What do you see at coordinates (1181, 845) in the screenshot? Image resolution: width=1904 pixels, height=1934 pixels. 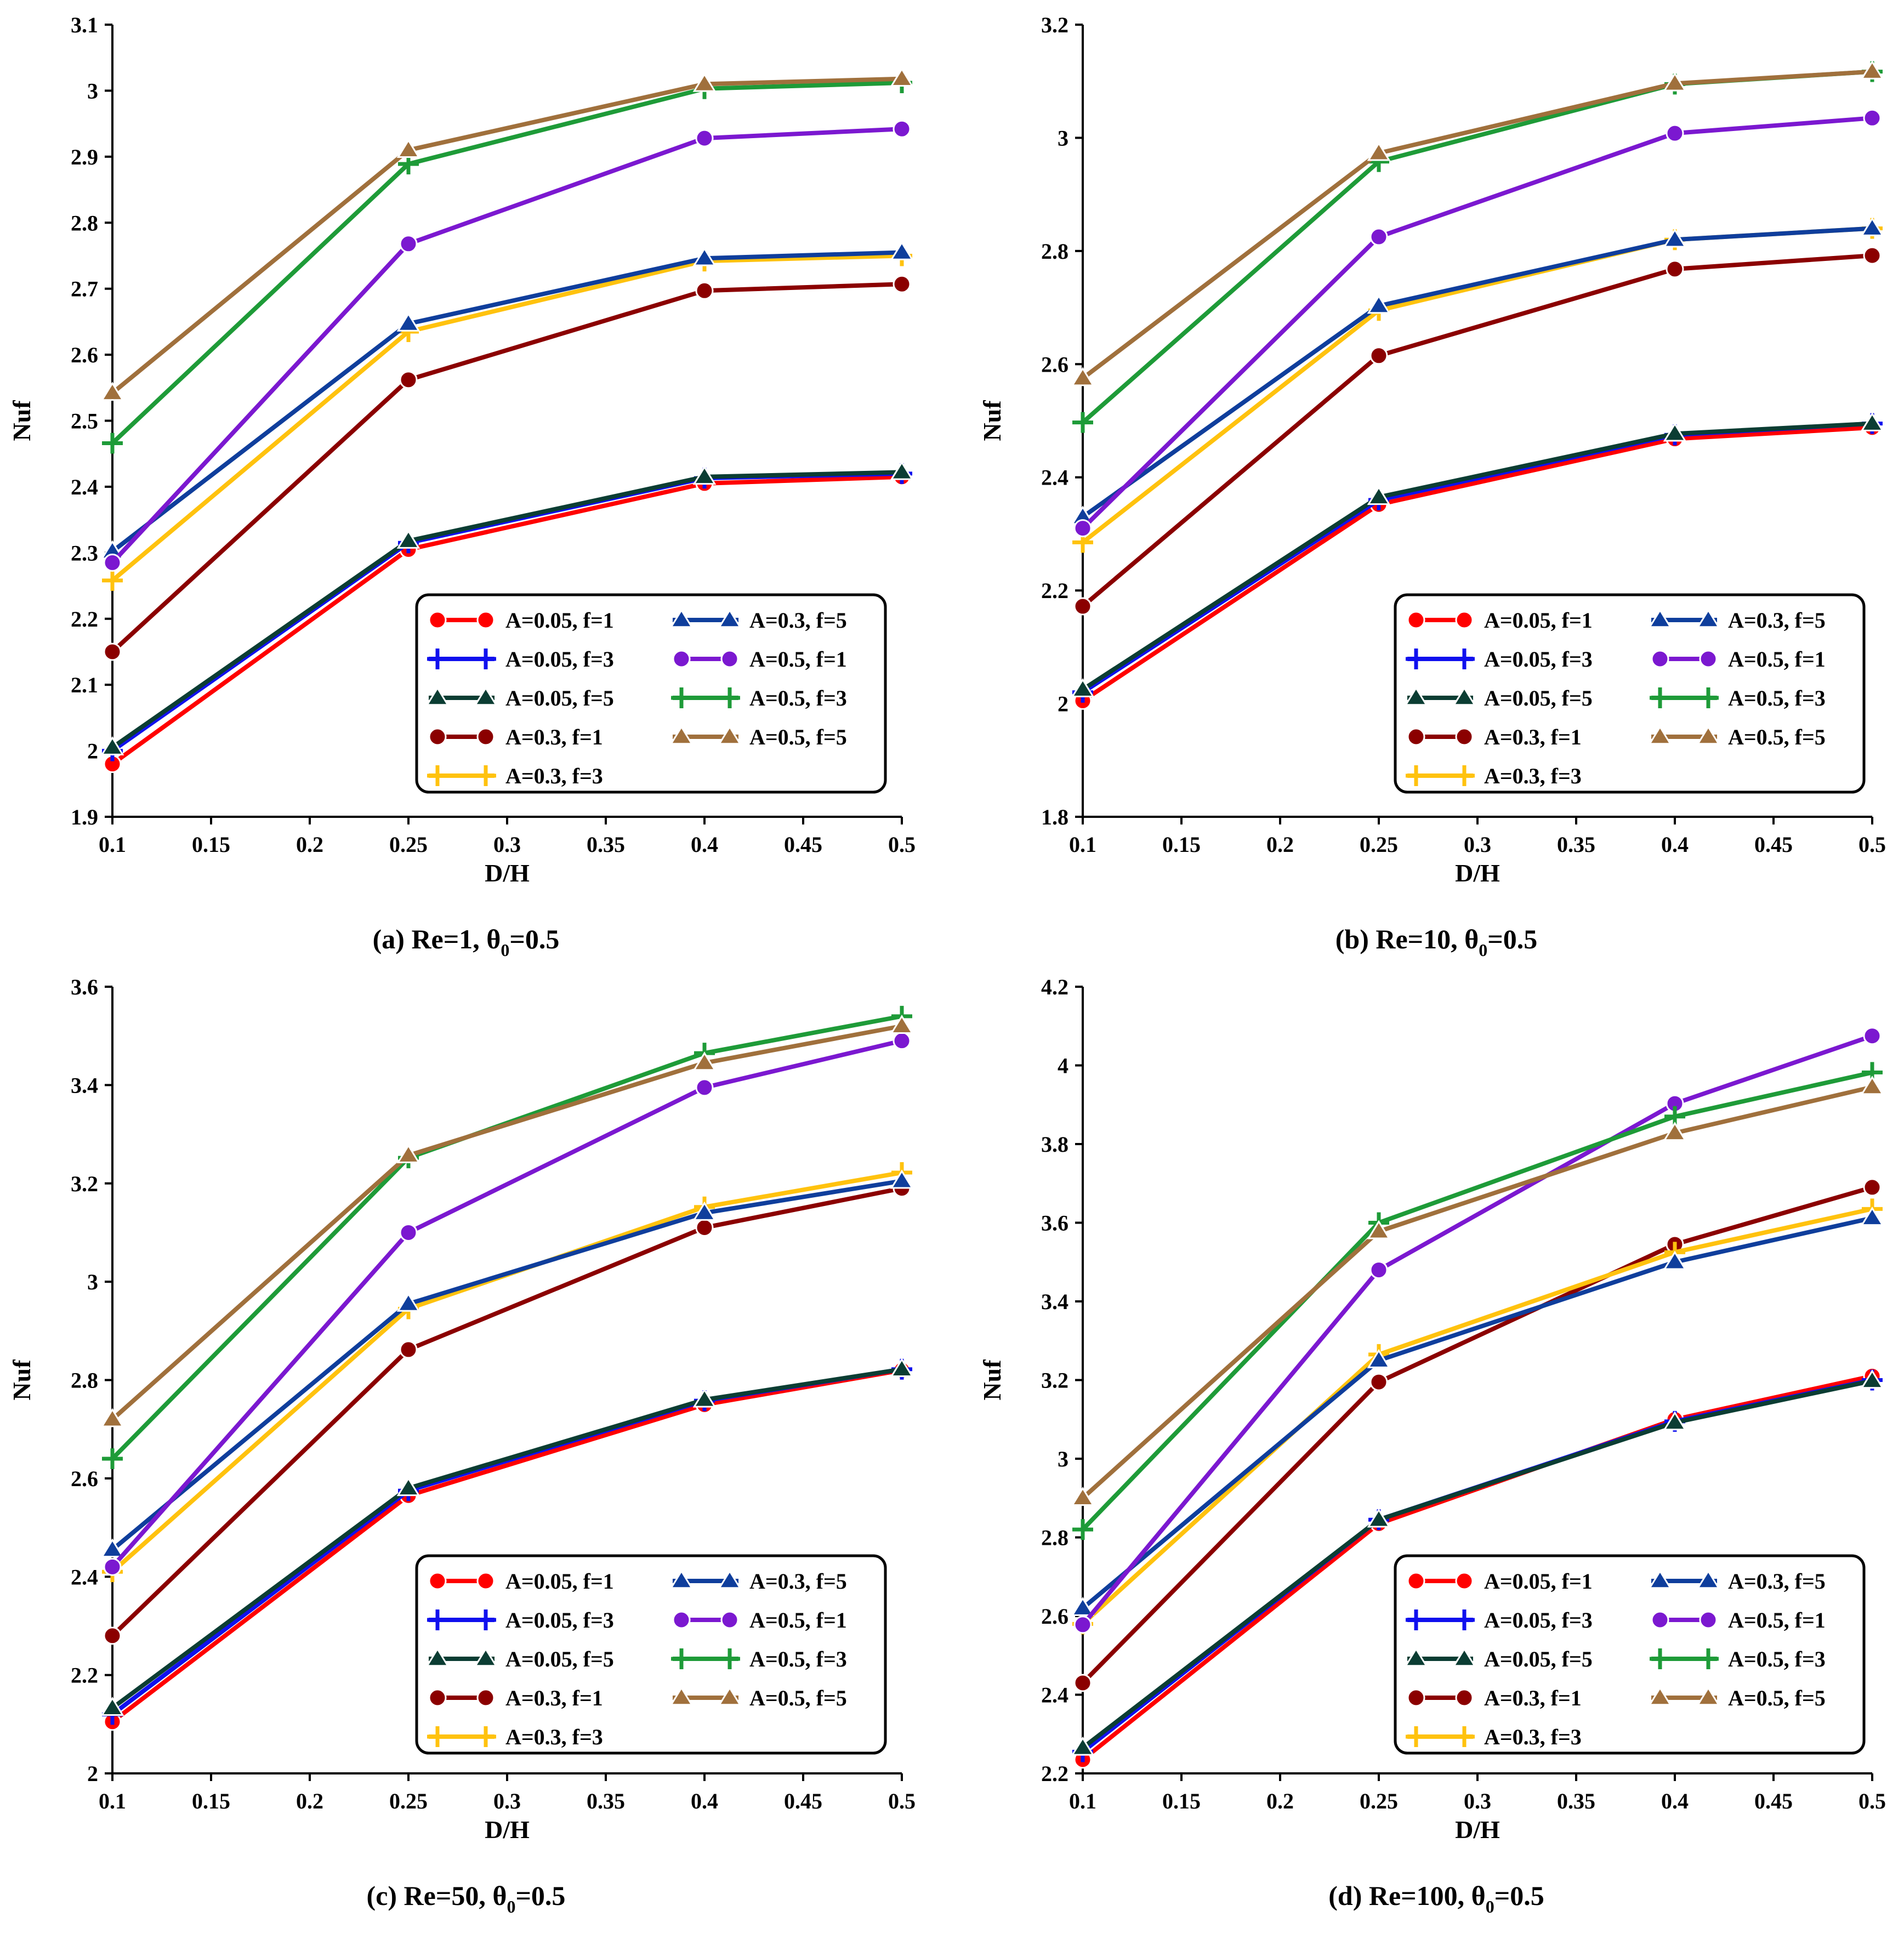 I see `x-tick-label: 0.15` at bounding box center [1181, 845].